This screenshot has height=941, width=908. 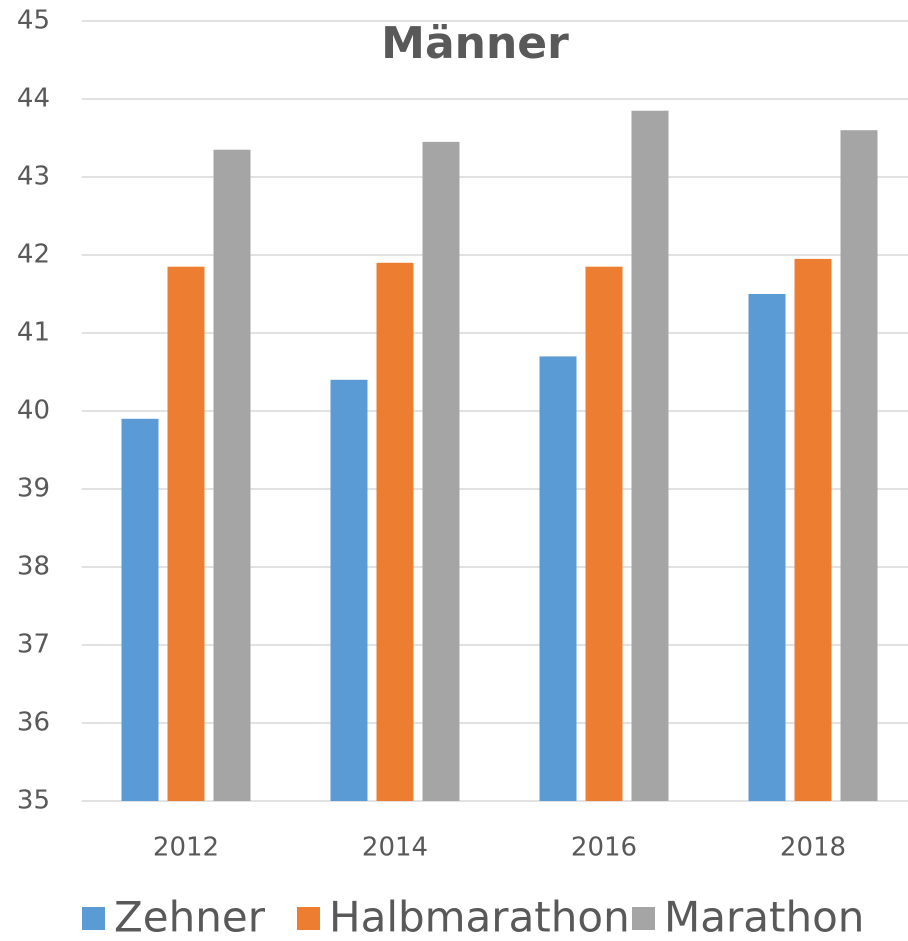 I want to click on y-tick-label: 35, so click(x=33, y=801).